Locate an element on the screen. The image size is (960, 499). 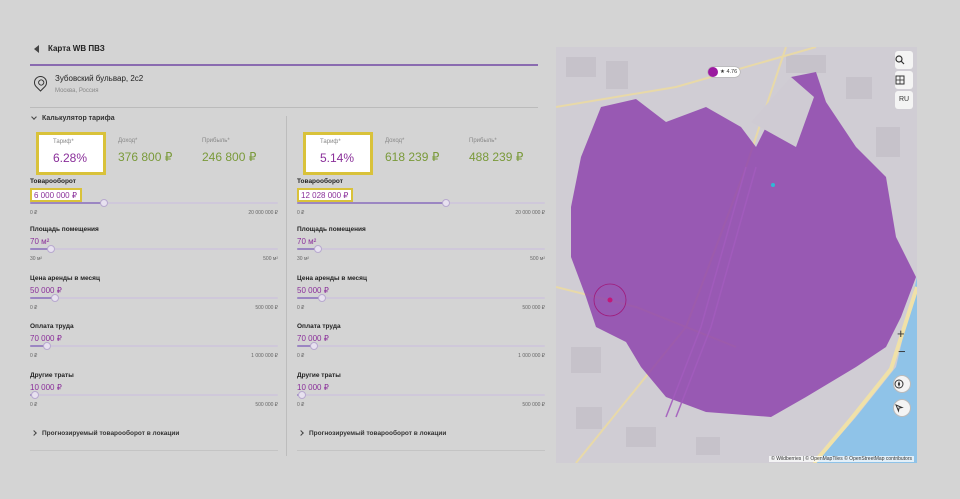
wildberries-logo-icon is located at coordinates (713, 72).